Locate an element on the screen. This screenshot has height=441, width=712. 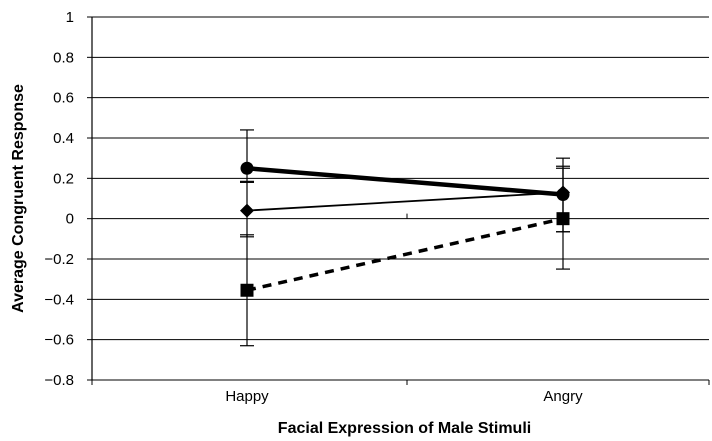
y-tick-label: −0.8 is located at coordinates (59, 380).